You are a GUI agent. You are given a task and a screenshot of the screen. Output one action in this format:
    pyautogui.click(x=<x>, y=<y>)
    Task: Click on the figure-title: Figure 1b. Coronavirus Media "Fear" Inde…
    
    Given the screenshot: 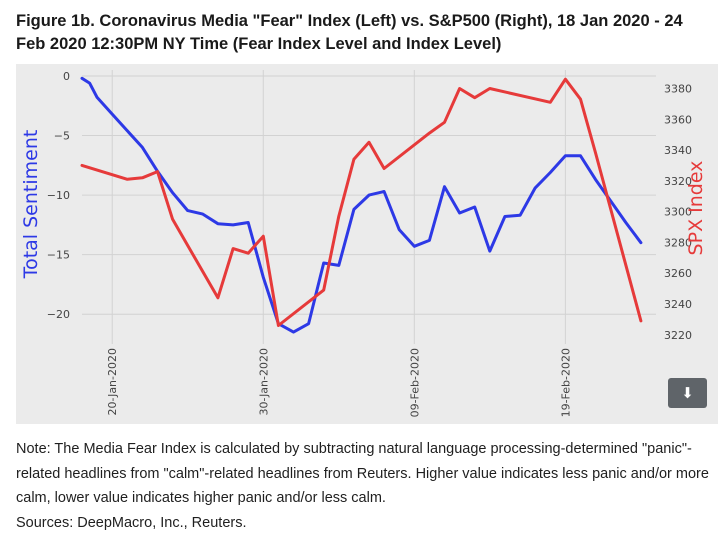 What is the action you would take?
    pyautogui.click(x=349, y=32)
    